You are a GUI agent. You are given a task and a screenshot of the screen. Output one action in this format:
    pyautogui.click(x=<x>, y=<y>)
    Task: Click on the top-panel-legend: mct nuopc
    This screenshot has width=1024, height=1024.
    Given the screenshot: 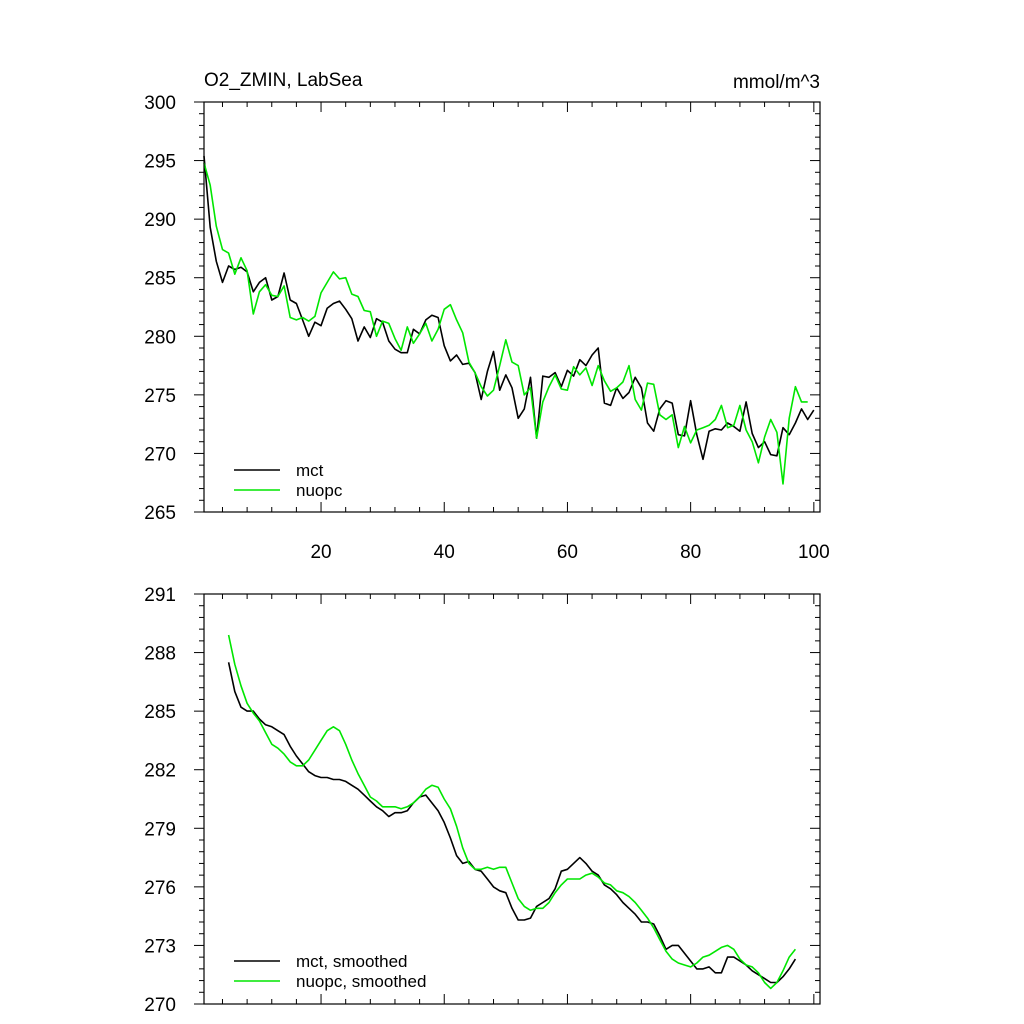 What is the action you would take?
    pyautogui.click(x=288, y=480)
    